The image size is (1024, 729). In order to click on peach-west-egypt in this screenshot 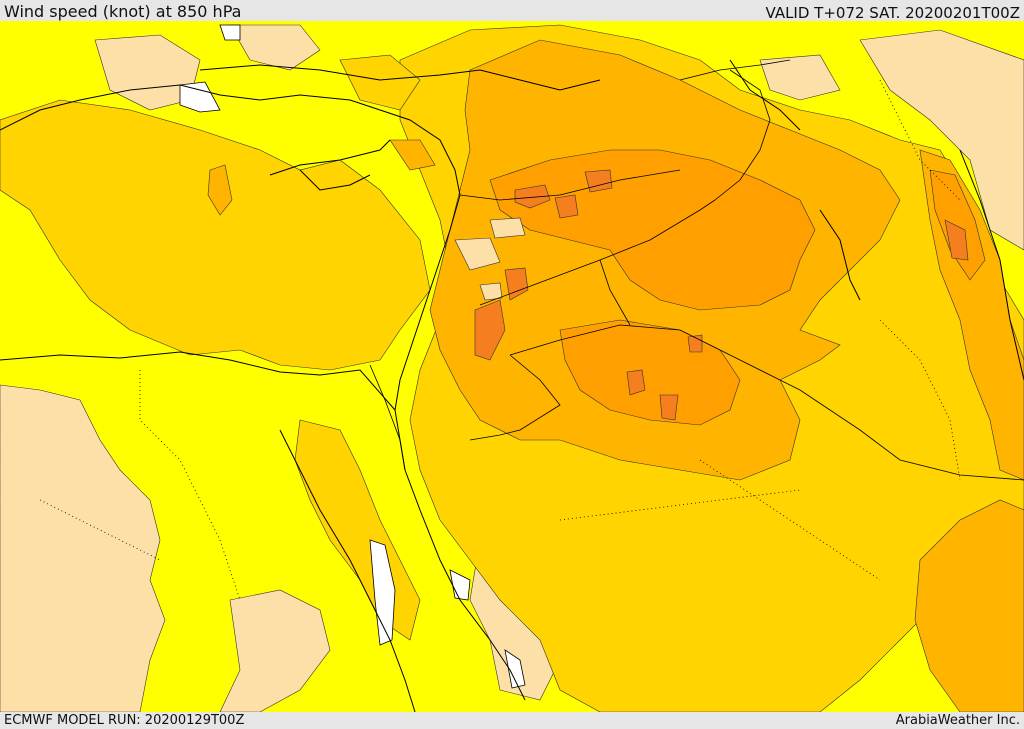, I will do `click(83, 548)`.